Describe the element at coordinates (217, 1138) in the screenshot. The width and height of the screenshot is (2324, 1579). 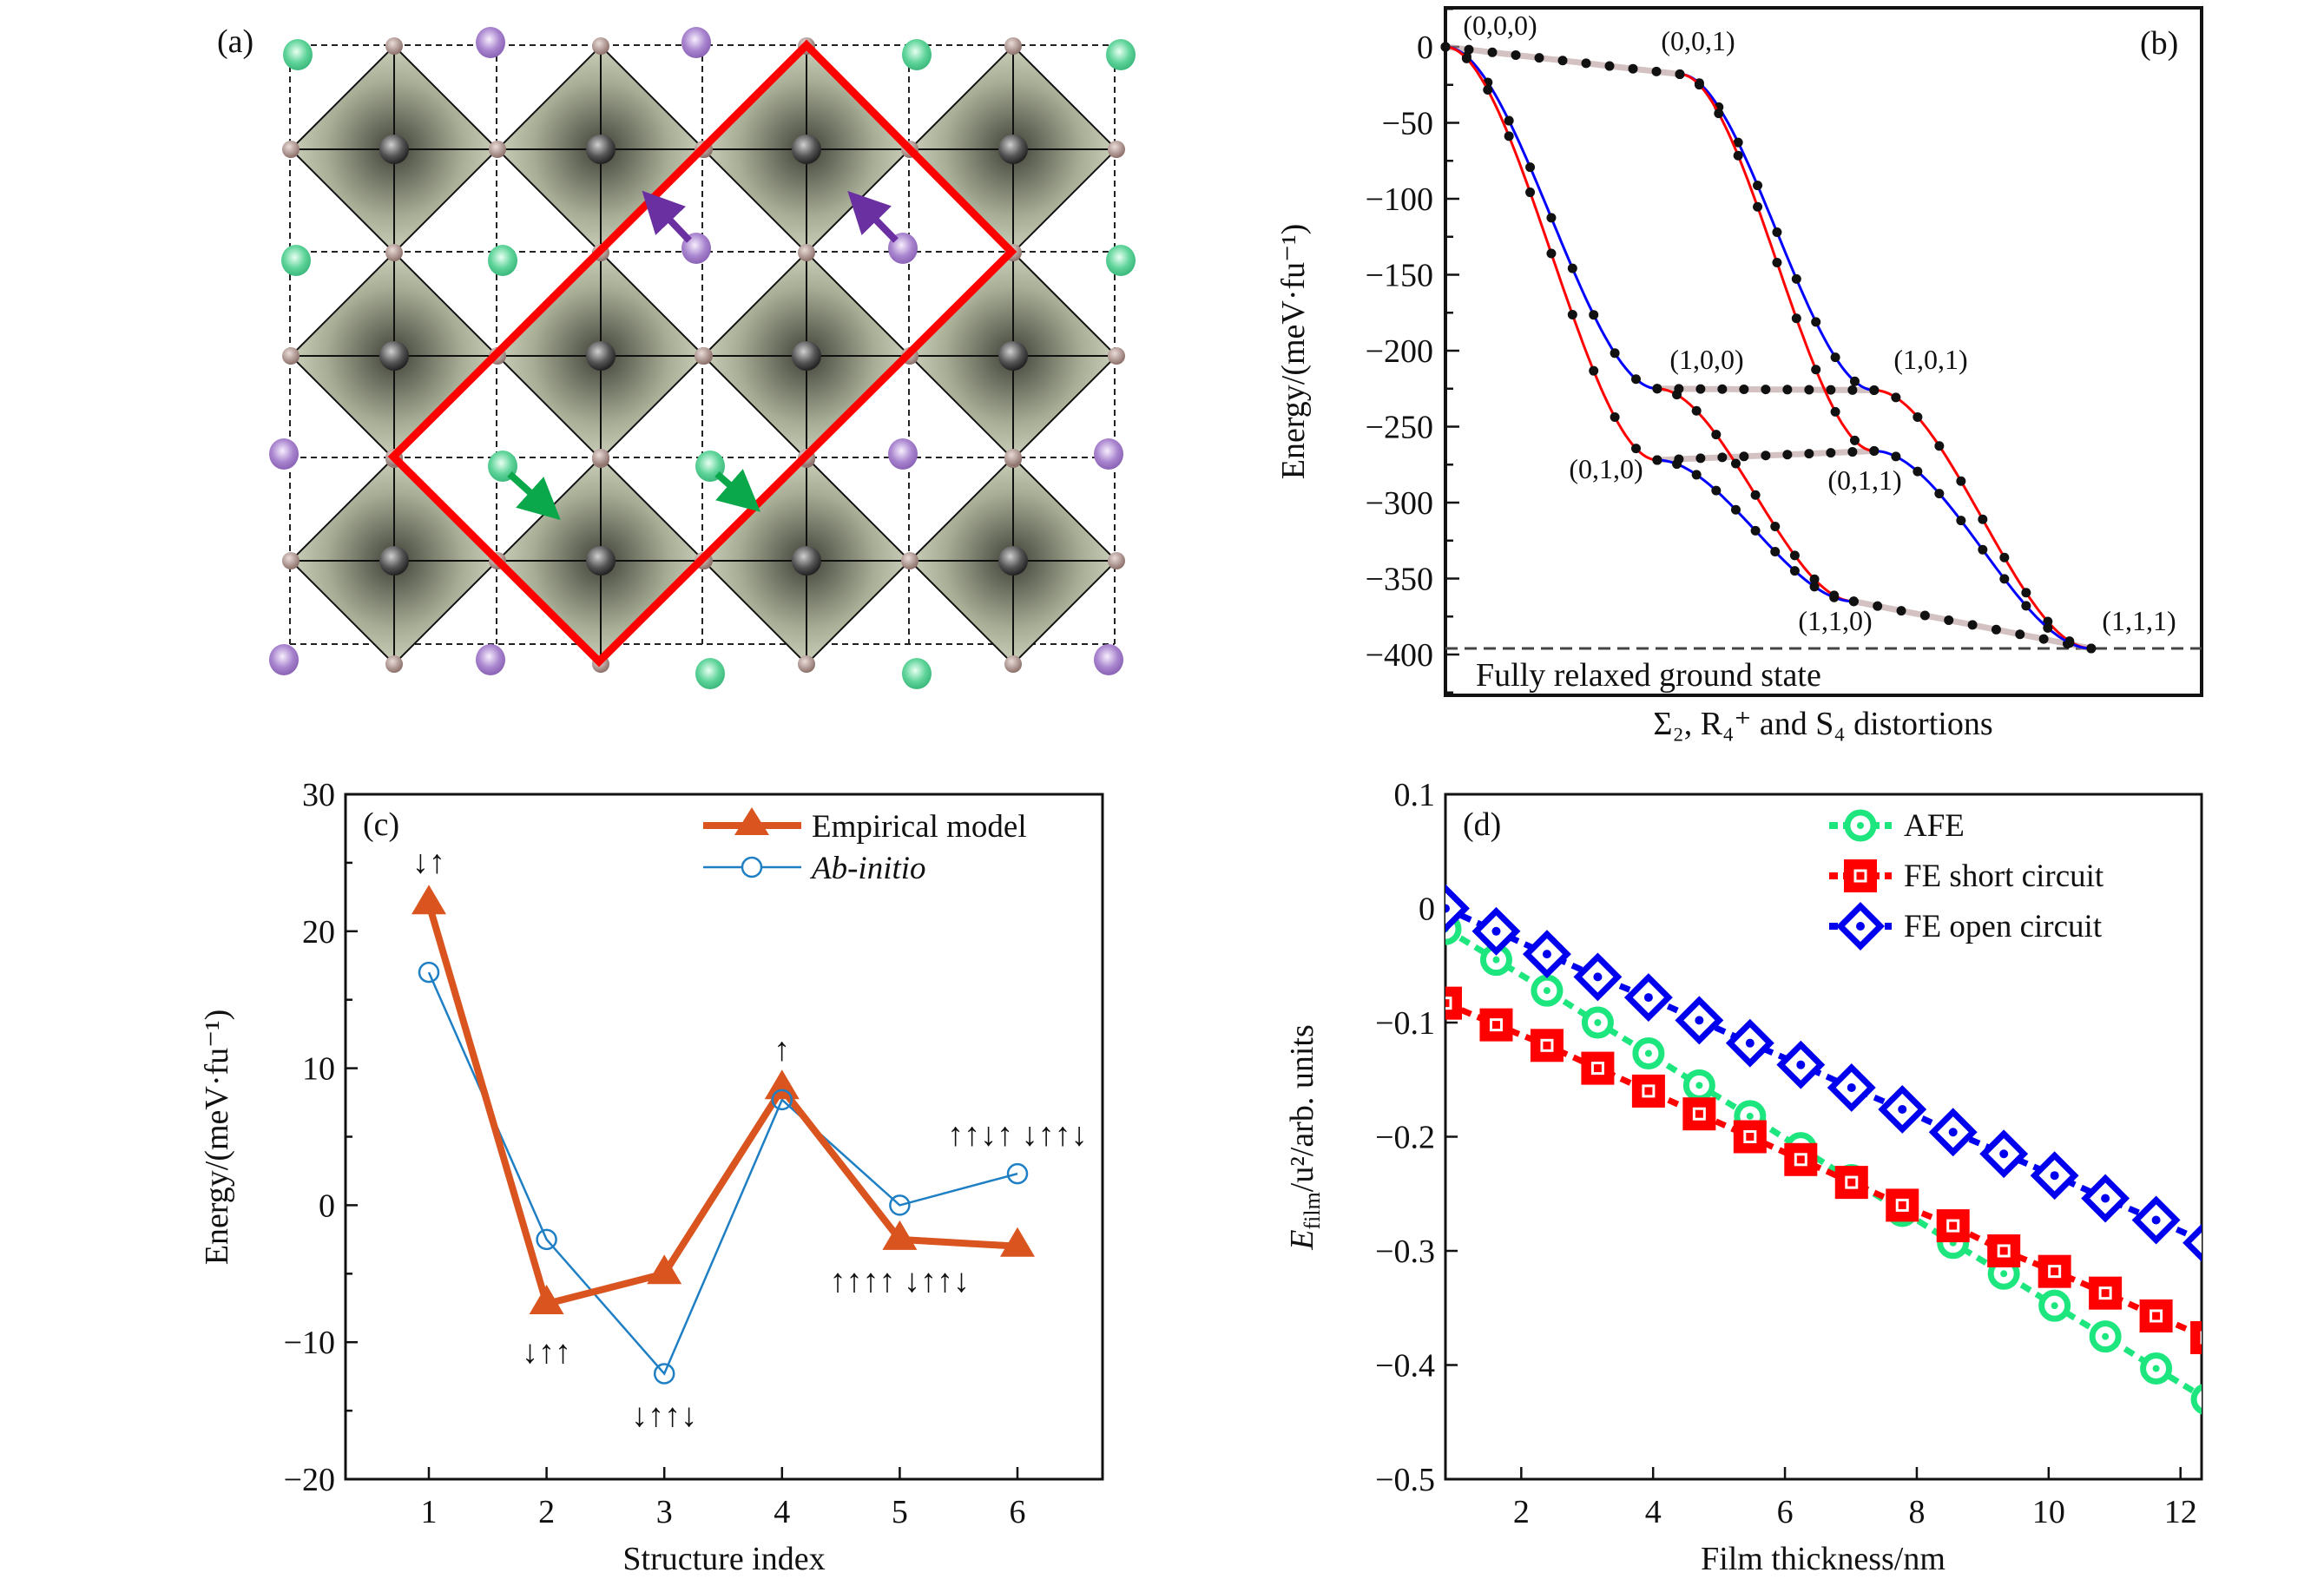
I see `panel-c-ylabel: Energy/(meV·fu⁻¹)` at that location.